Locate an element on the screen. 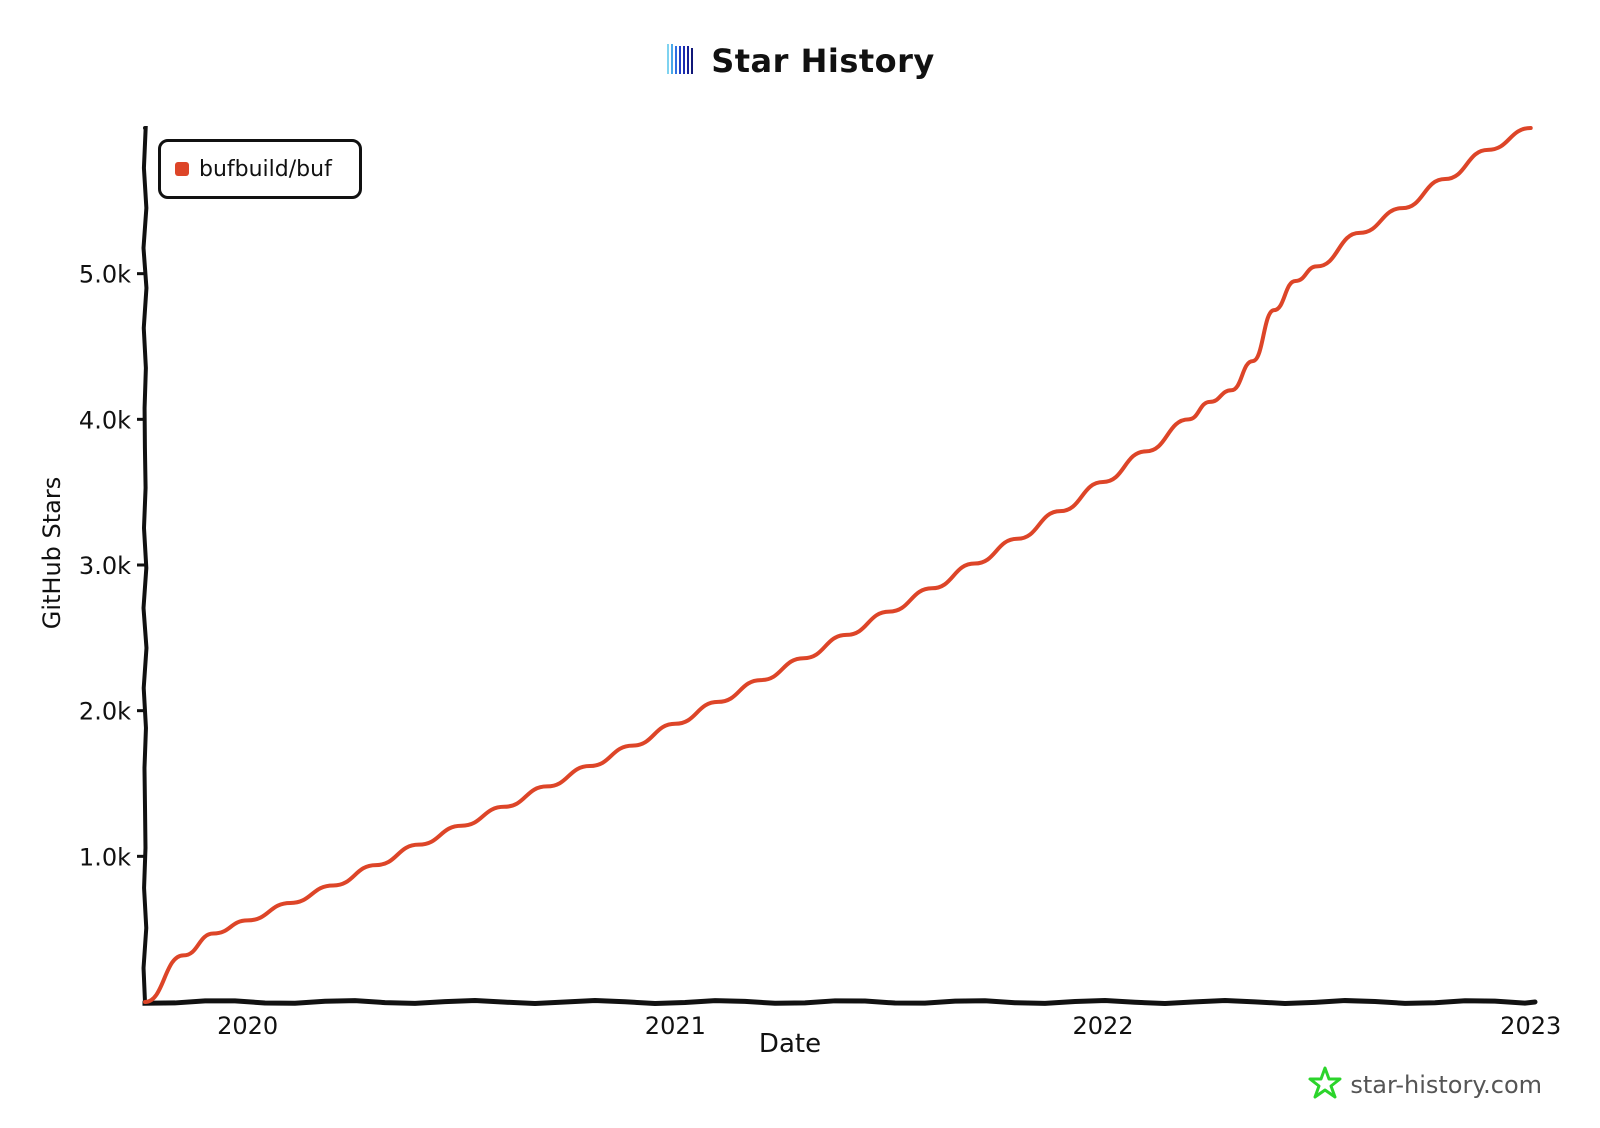 The image size is (1600, 1128). brand-text: star-history.com is located at coordinates (1446, 1085).